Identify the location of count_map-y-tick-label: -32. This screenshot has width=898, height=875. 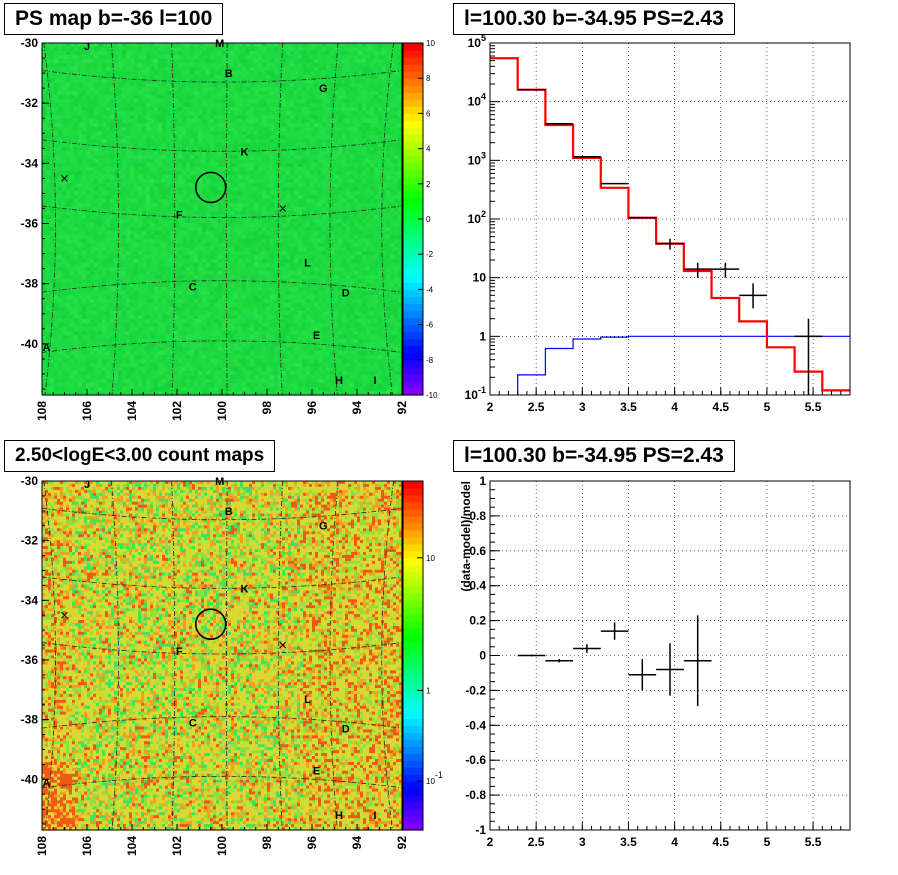
(30, 541).